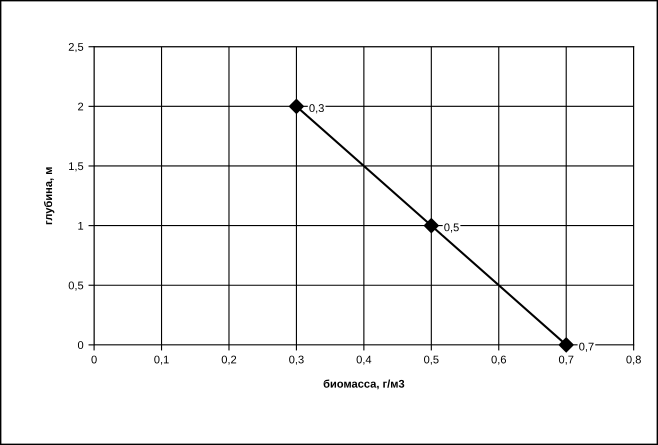 This screenshot has height=445, width=658. What do you see at coordinates (161, 360) in the screenshot?
I see `x-tick-label: 0,1` at bounding box center [161, 360].